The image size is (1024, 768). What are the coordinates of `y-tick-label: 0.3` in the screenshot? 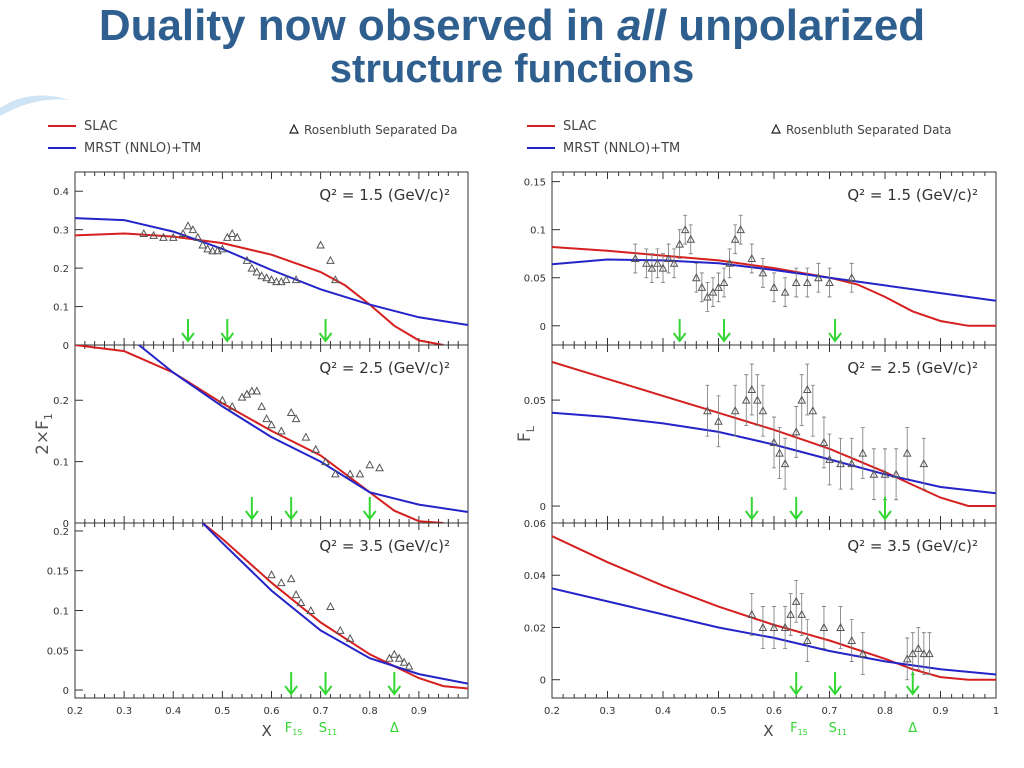 It's located at (61, 231).